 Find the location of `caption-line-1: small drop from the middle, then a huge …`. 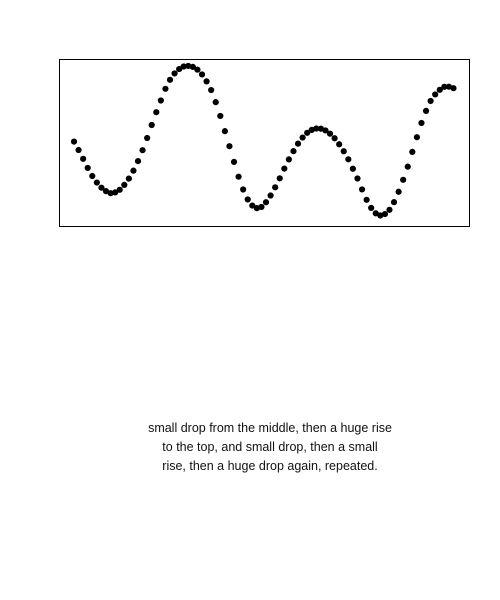

caption-line-1: small drop from the middle, then a huge … is located at coordinates (270, 428).